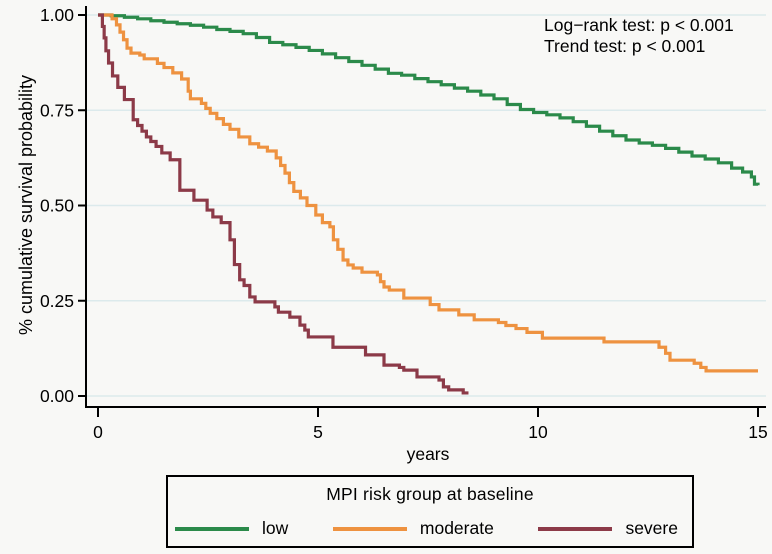  What do you see at coordinates (575, 528) in the screenshot?
I see `severe-line-swatch` at bounding box center [575, 528].